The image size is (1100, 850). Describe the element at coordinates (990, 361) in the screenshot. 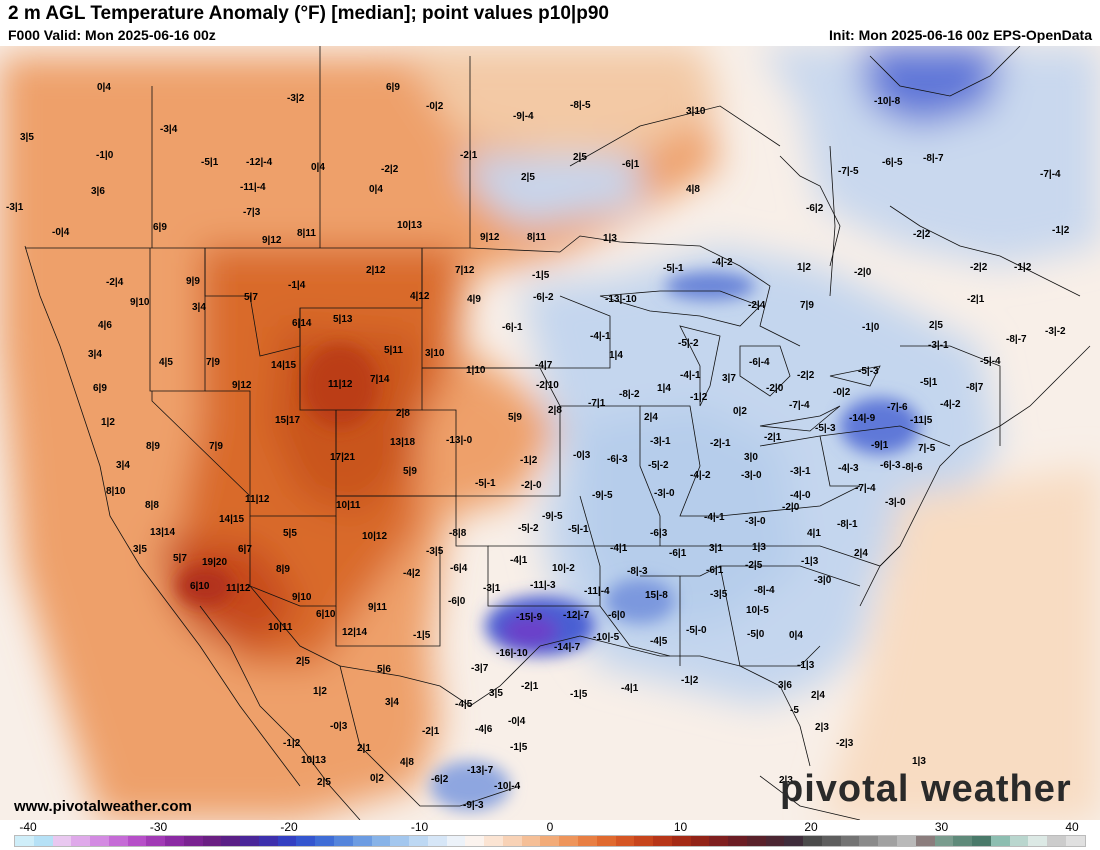

I see `point-value: -5|-4` at that location.